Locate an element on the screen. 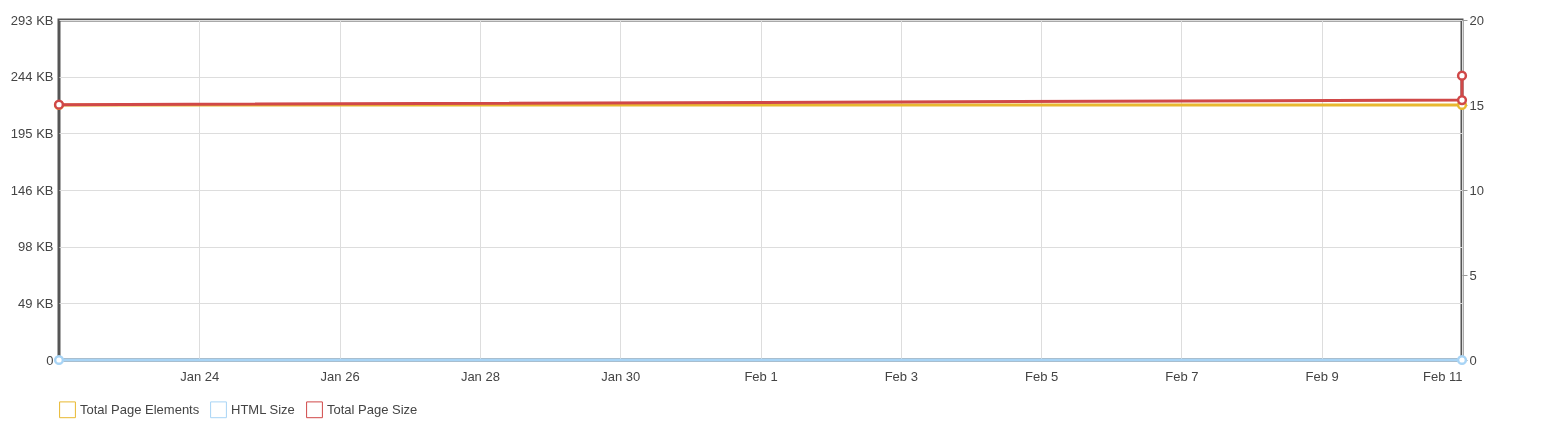  y2-tick-label: 20 is located at coordinates (1476, 20).